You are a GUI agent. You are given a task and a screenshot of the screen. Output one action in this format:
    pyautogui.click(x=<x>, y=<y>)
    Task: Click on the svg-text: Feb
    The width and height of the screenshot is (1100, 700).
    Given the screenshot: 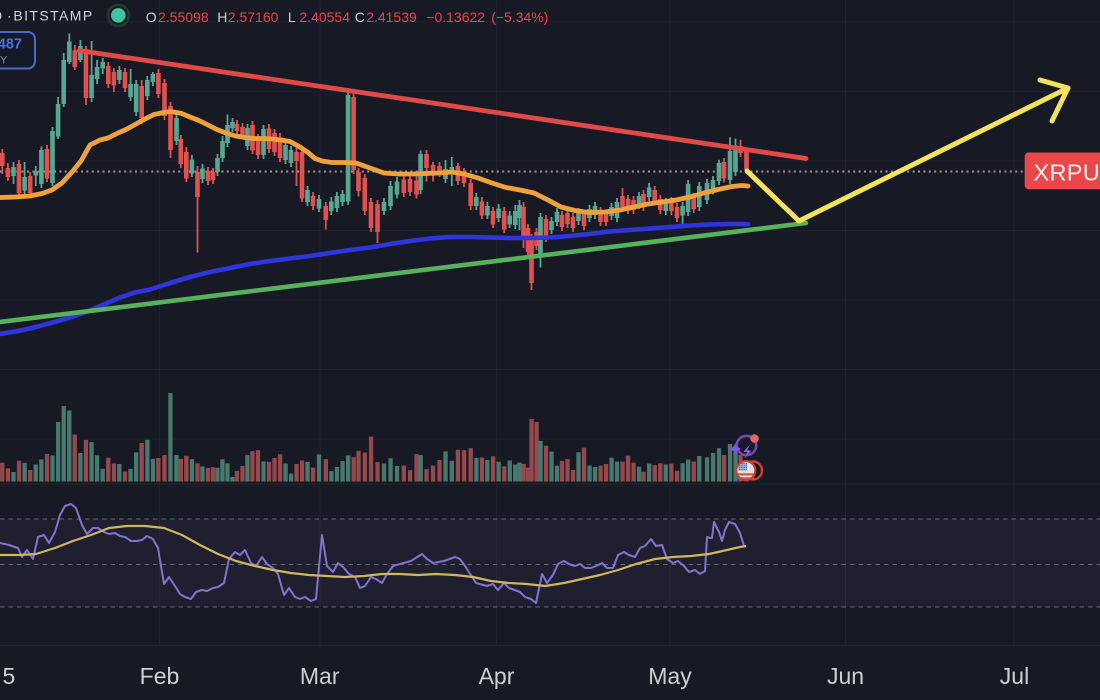 What is the action you would take?
    pyautogui.click(x=160, y=676)
    